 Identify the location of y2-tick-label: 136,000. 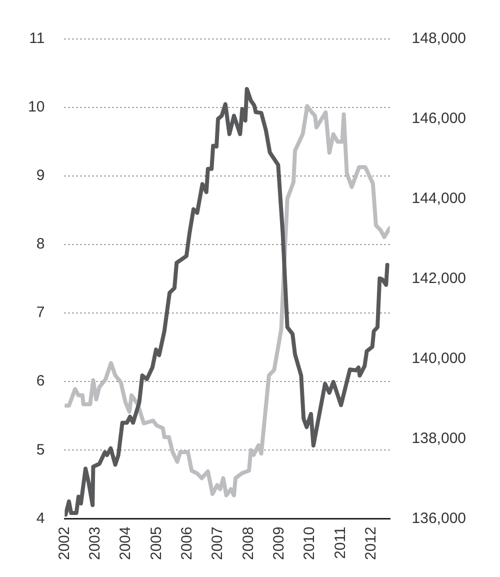
(439, 518).